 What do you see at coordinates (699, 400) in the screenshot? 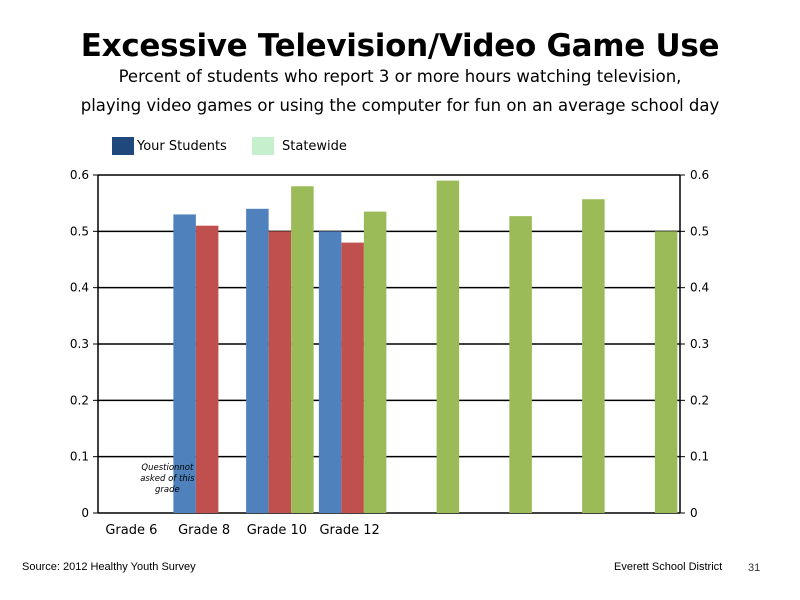
I see `y2-tick-label: 0.2` at bounding box center [699, 400].